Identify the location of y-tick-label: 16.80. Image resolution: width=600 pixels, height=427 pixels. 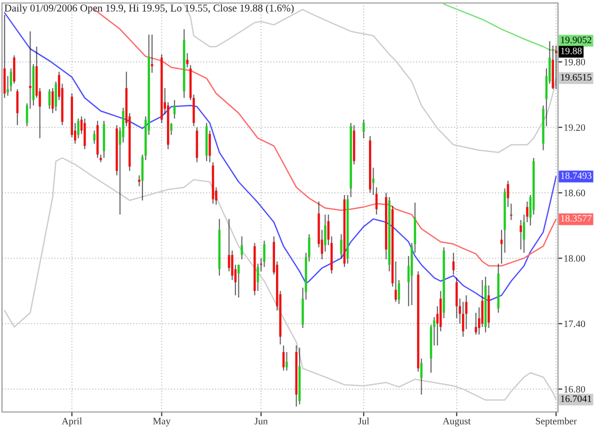
(575, 389).